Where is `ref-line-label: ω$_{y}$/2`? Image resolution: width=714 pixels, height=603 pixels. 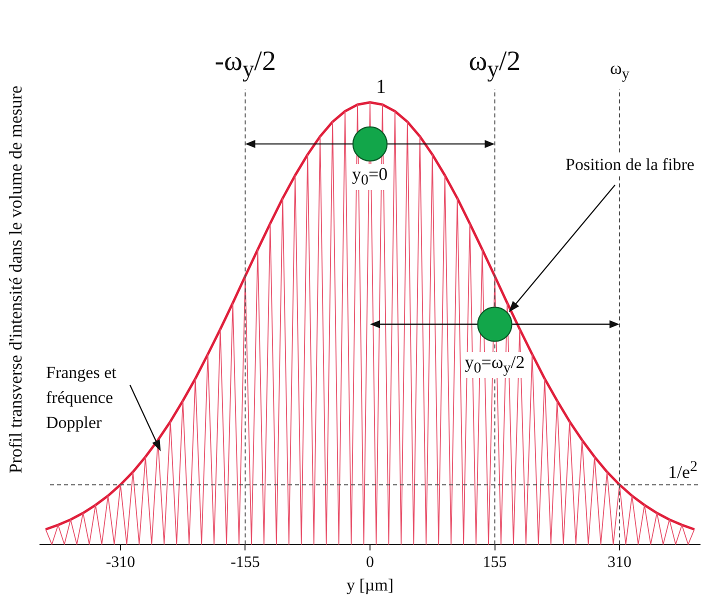 ref-line-label: ω$_{y}$/2 is located at coordinates (494, 65).